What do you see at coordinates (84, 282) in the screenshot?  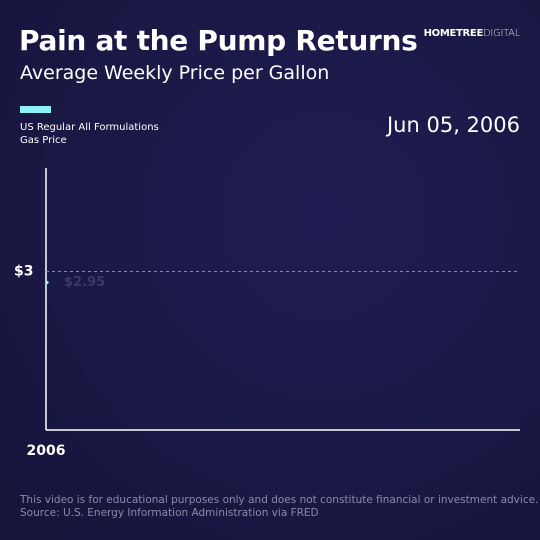 I see `value-label: $2.95` at bounding box center [84, 282].